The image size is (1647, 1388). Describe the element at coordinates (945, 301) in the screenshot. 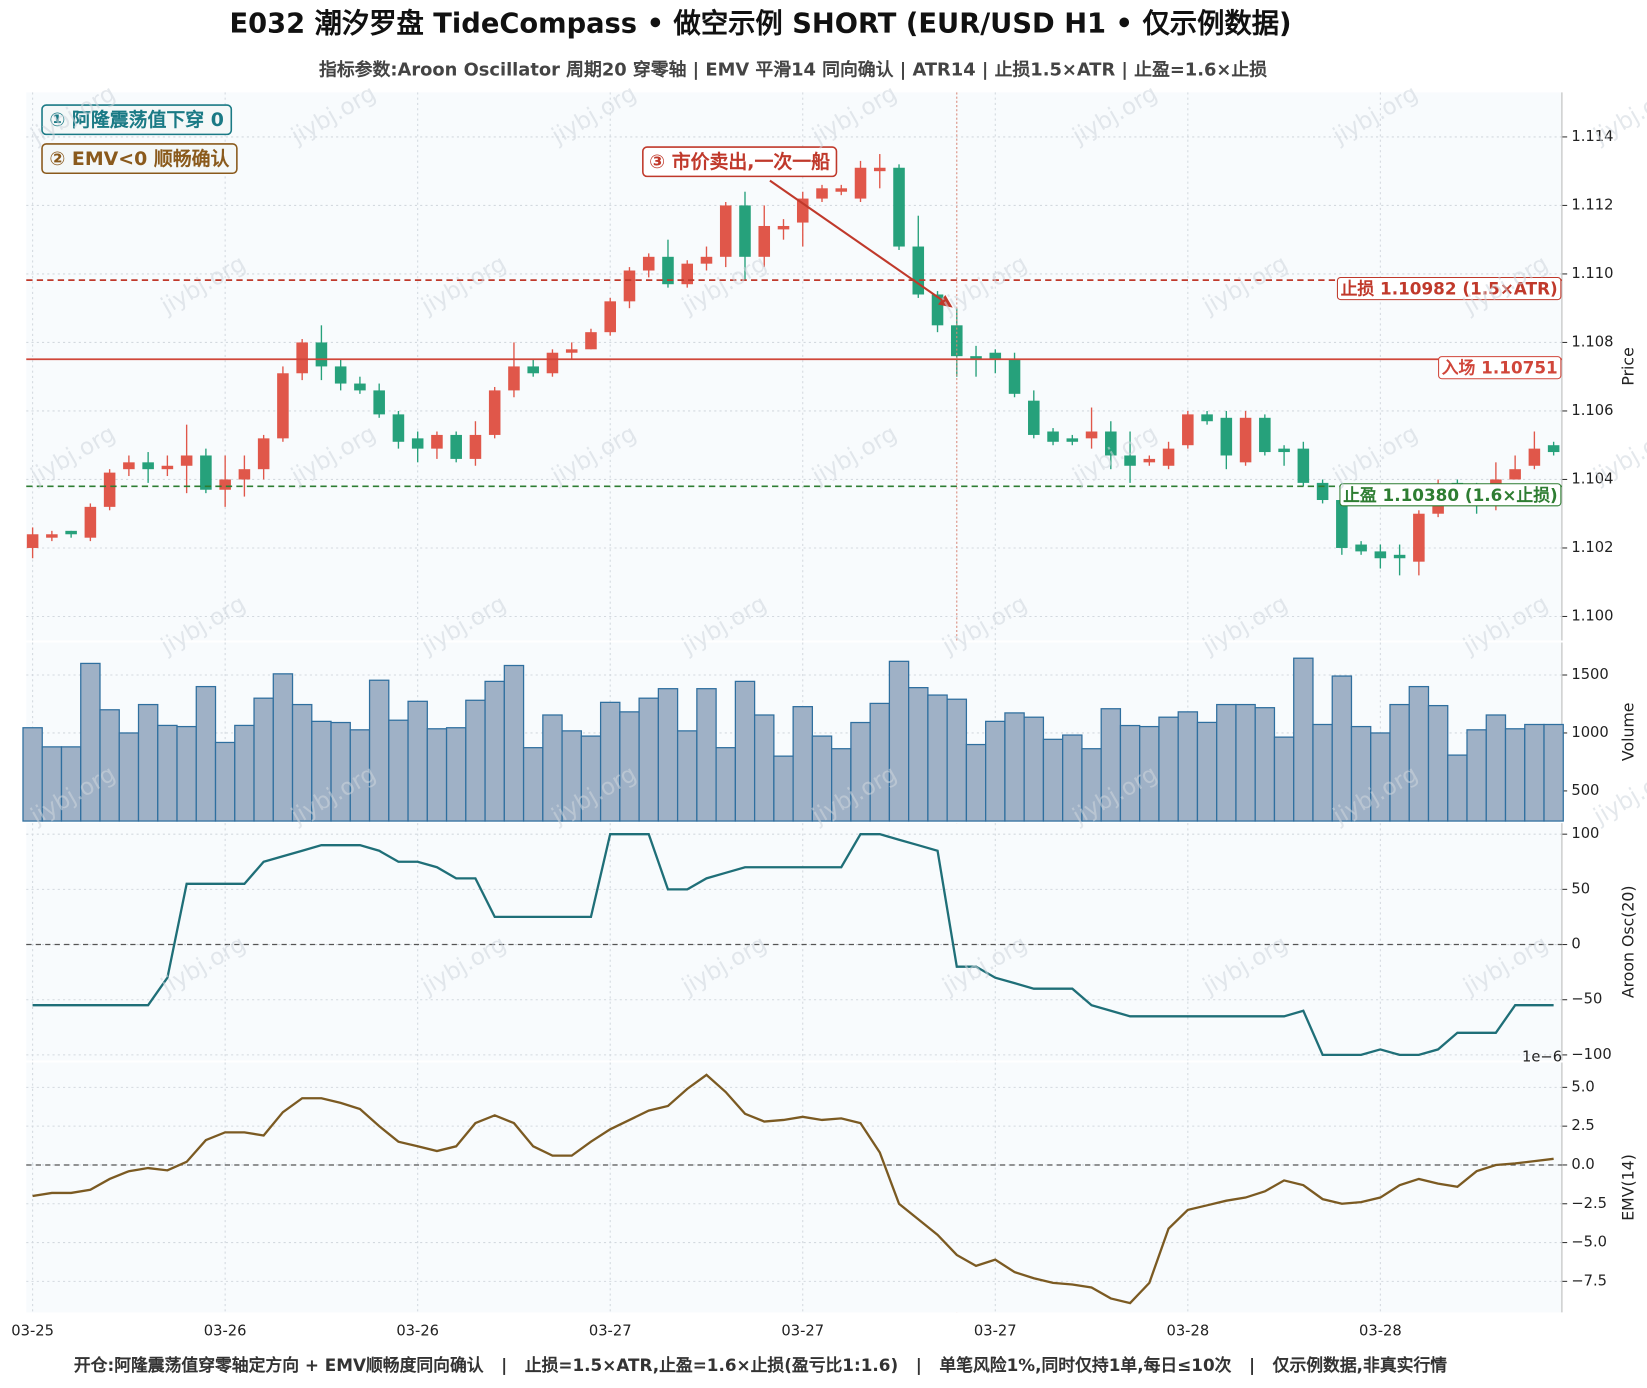

I see `annotation-arrowhead` at that location.